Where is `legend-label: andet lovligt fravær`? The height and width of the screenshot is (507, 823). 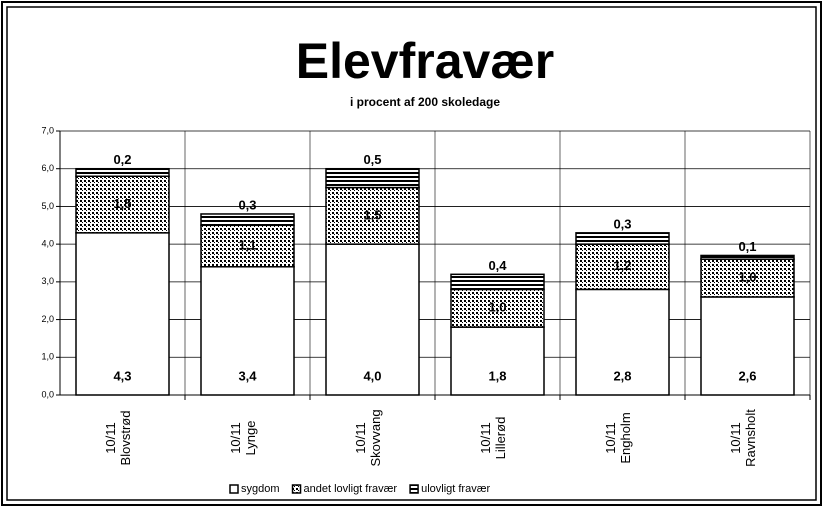 legend-label: andet lovligt fravær is located at coordinates (351, 489).